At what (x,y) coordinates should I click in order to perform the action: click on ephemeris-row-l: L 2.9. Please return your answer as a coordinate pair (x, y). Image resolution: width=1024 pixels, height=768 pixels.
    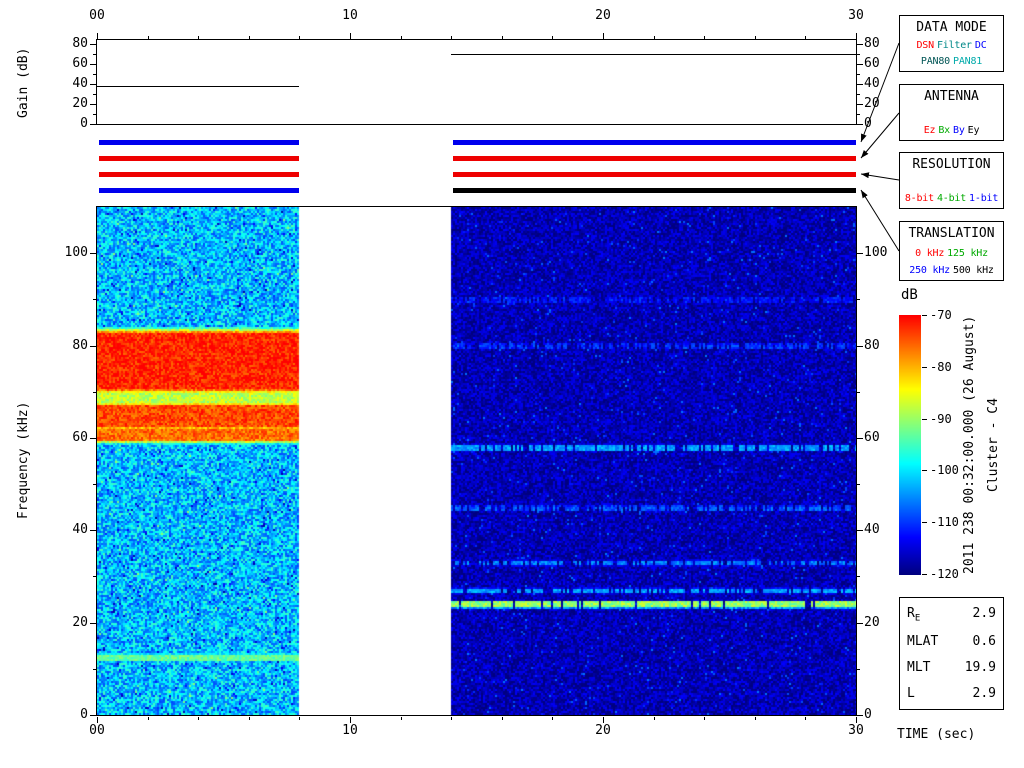
    Looking at the image, I should click on (951, 693).